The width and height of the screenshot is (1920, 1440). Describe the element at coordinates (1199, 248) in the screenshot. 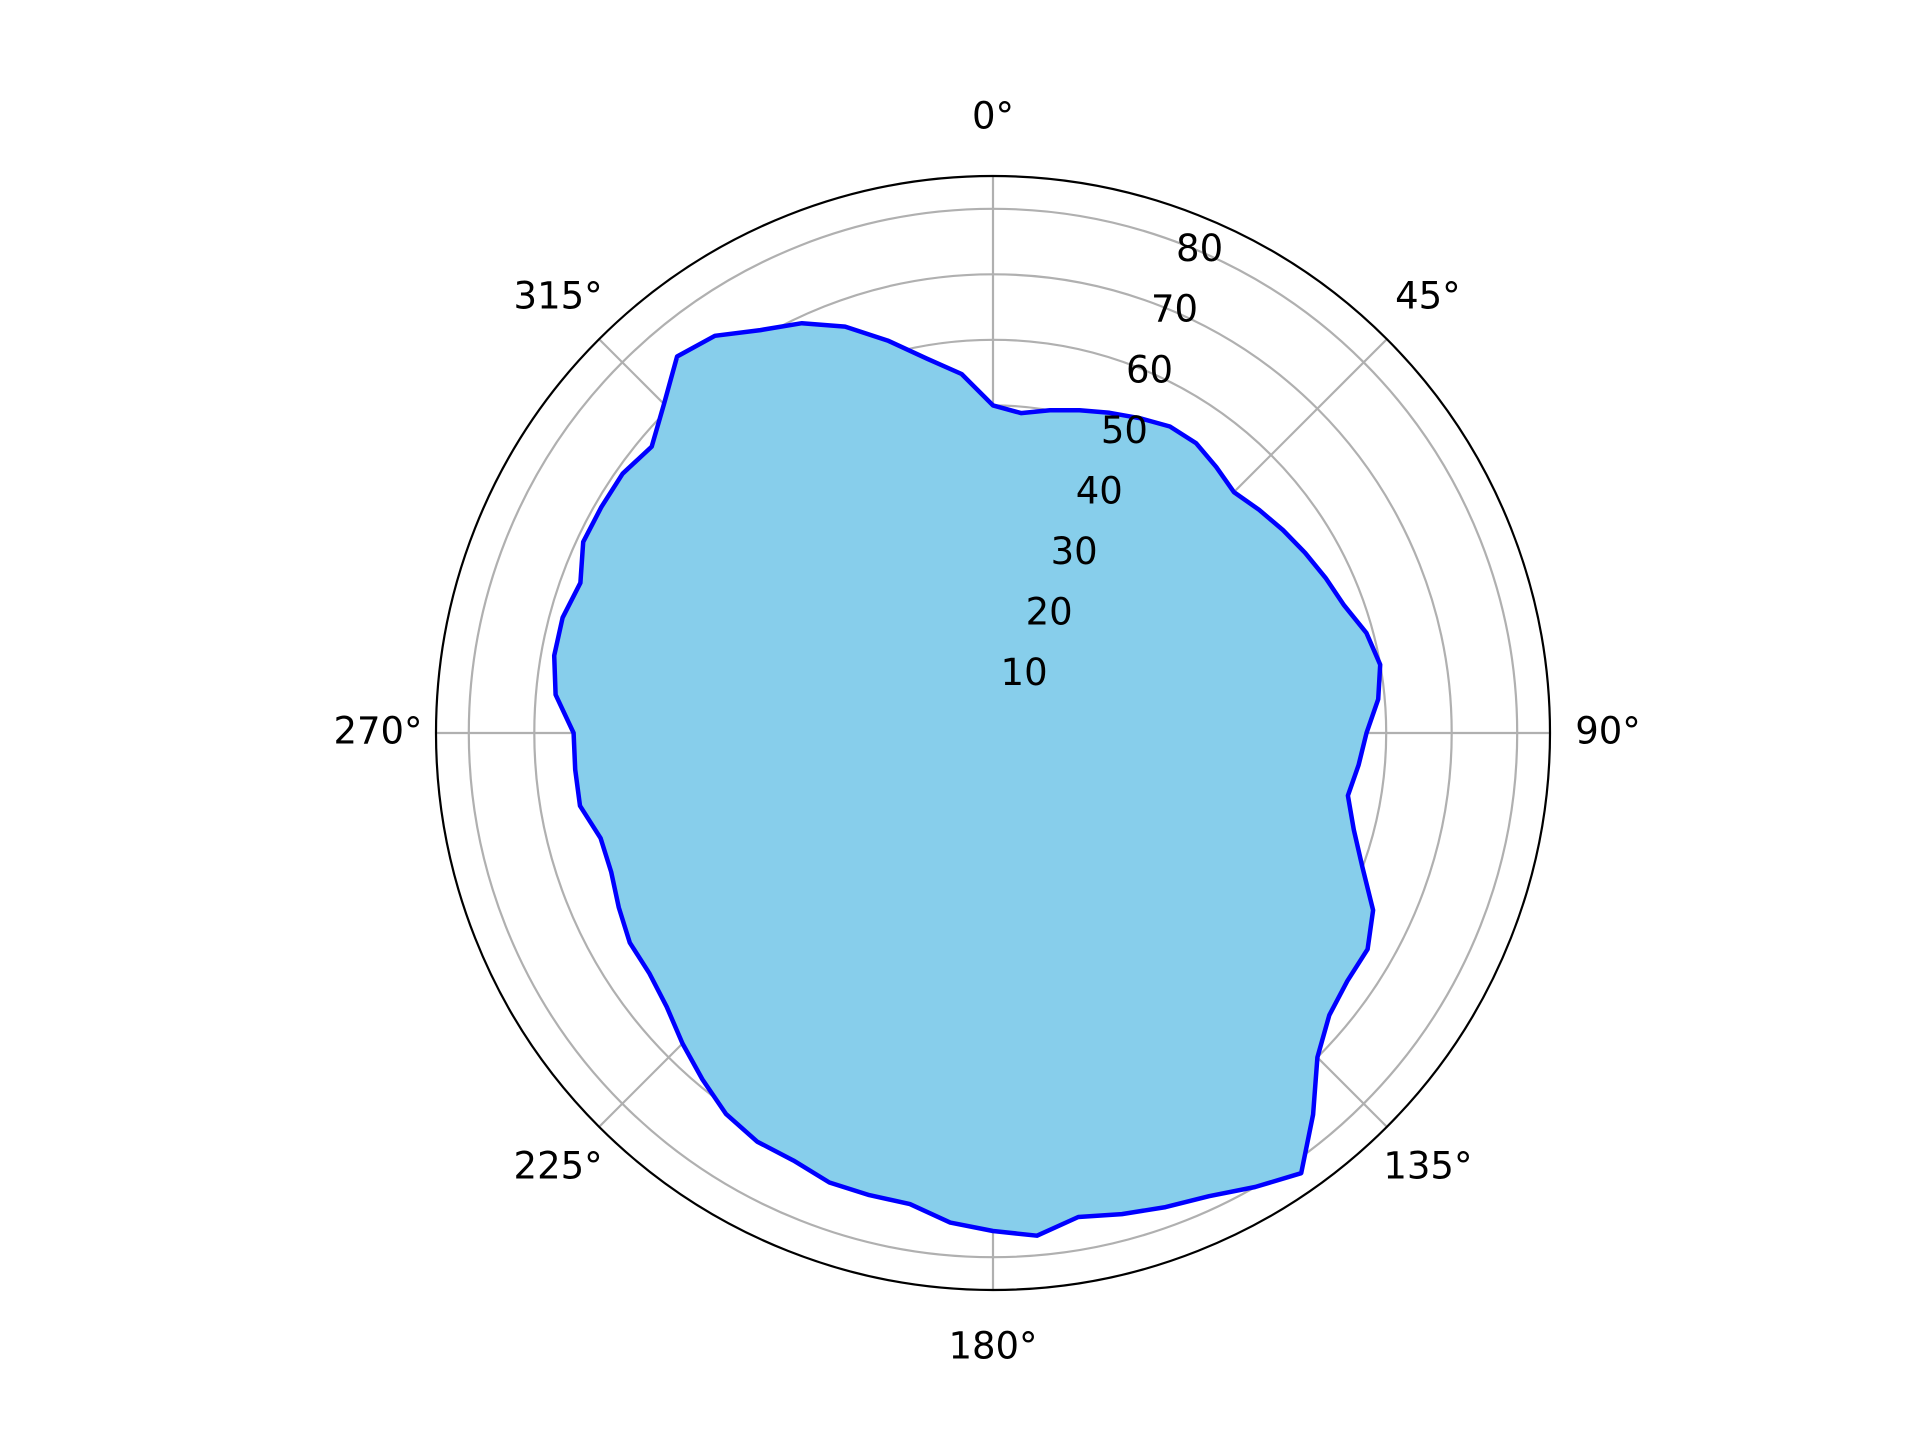

I see `r-tick-label: 80` at that location.